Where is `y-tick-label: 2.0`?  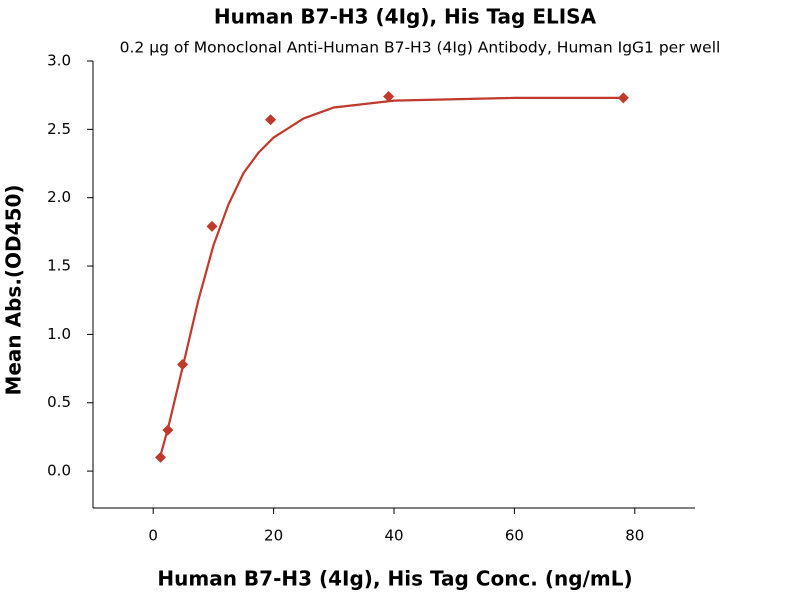 y-tick-label: 2.0 is located at coordinates (59, 197).